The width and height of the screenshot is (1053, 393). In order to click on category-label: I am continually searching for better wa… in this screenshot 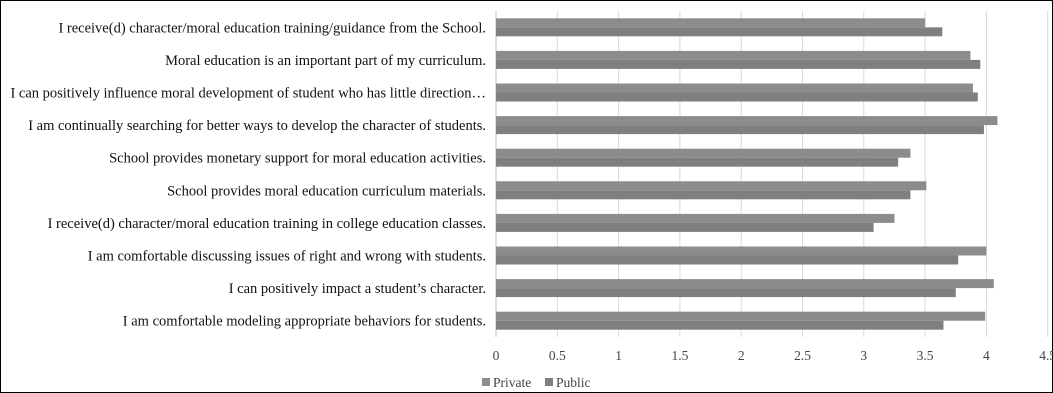, I will do `click(257, 126)`.